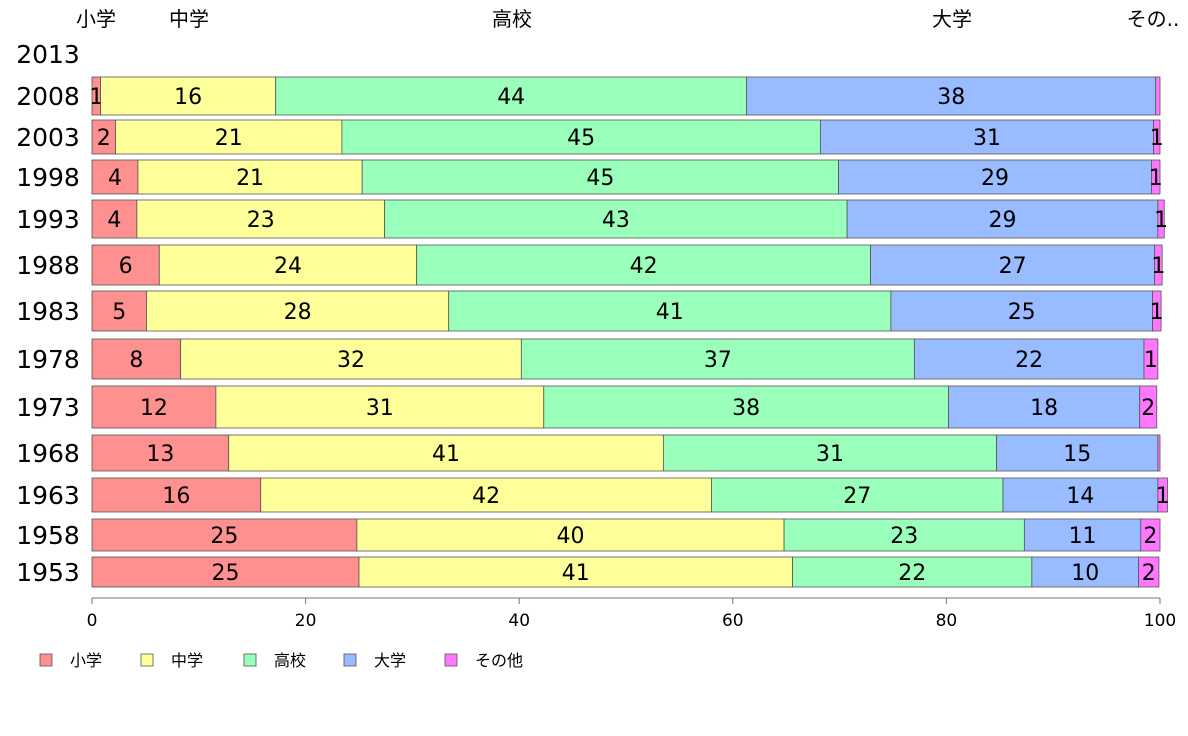 The image size is (1188, 736). What do you see at coordinates (48, 96) in the screenshot?
I see `year-label-2008: 2008` at bounding box center [48, 96].